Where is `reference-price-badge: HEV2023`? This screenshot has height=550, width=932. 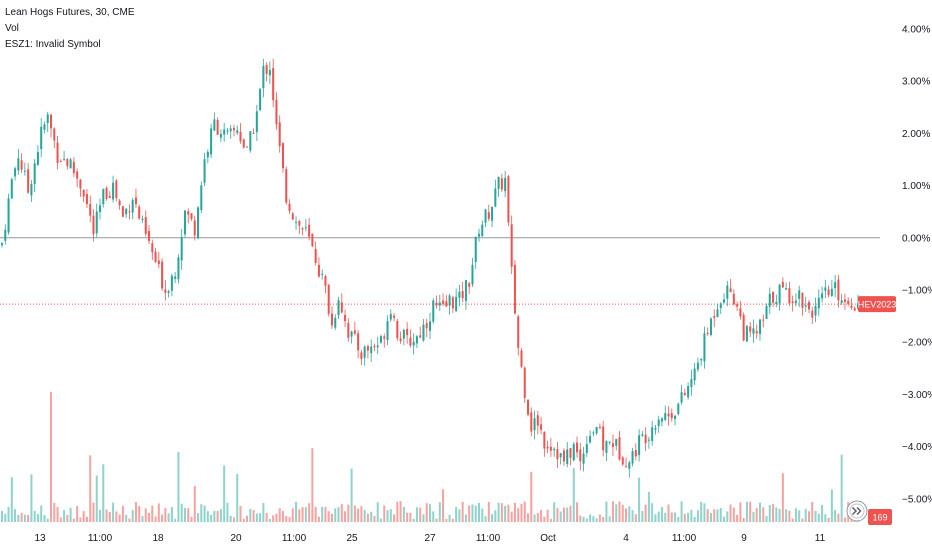 reference-price-badge: HEV2023 is located at coordinates (877, 304).